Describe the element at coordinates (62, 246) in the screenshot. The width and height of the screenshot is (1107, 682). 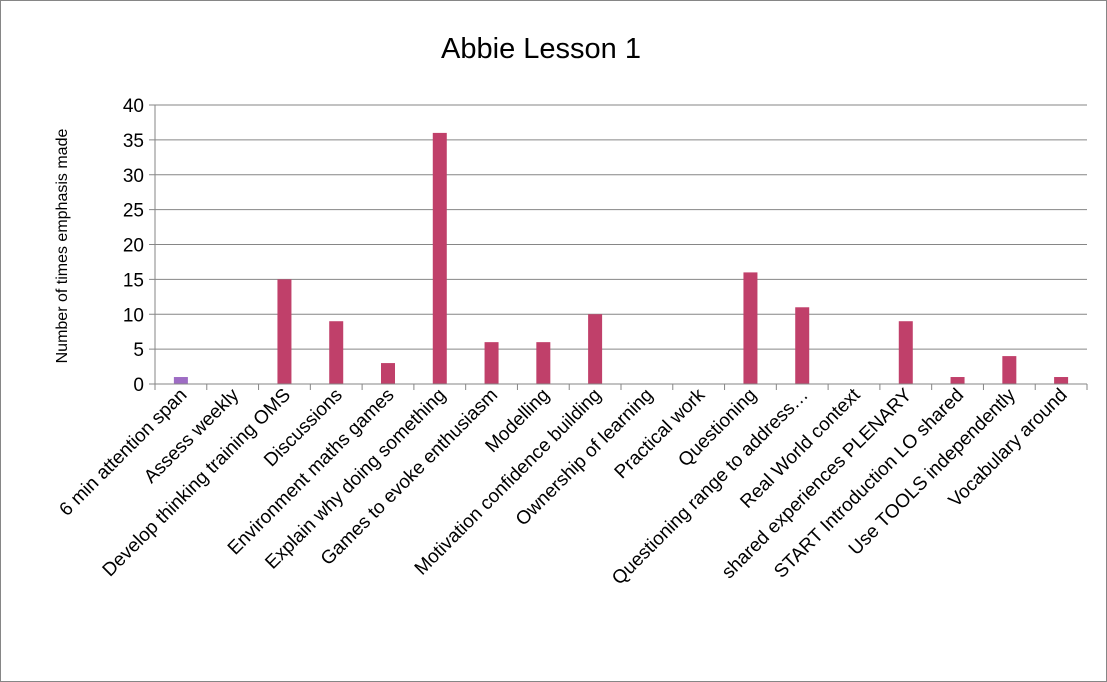
I see `y-axis-label: Number of times emphasis made` at that location.